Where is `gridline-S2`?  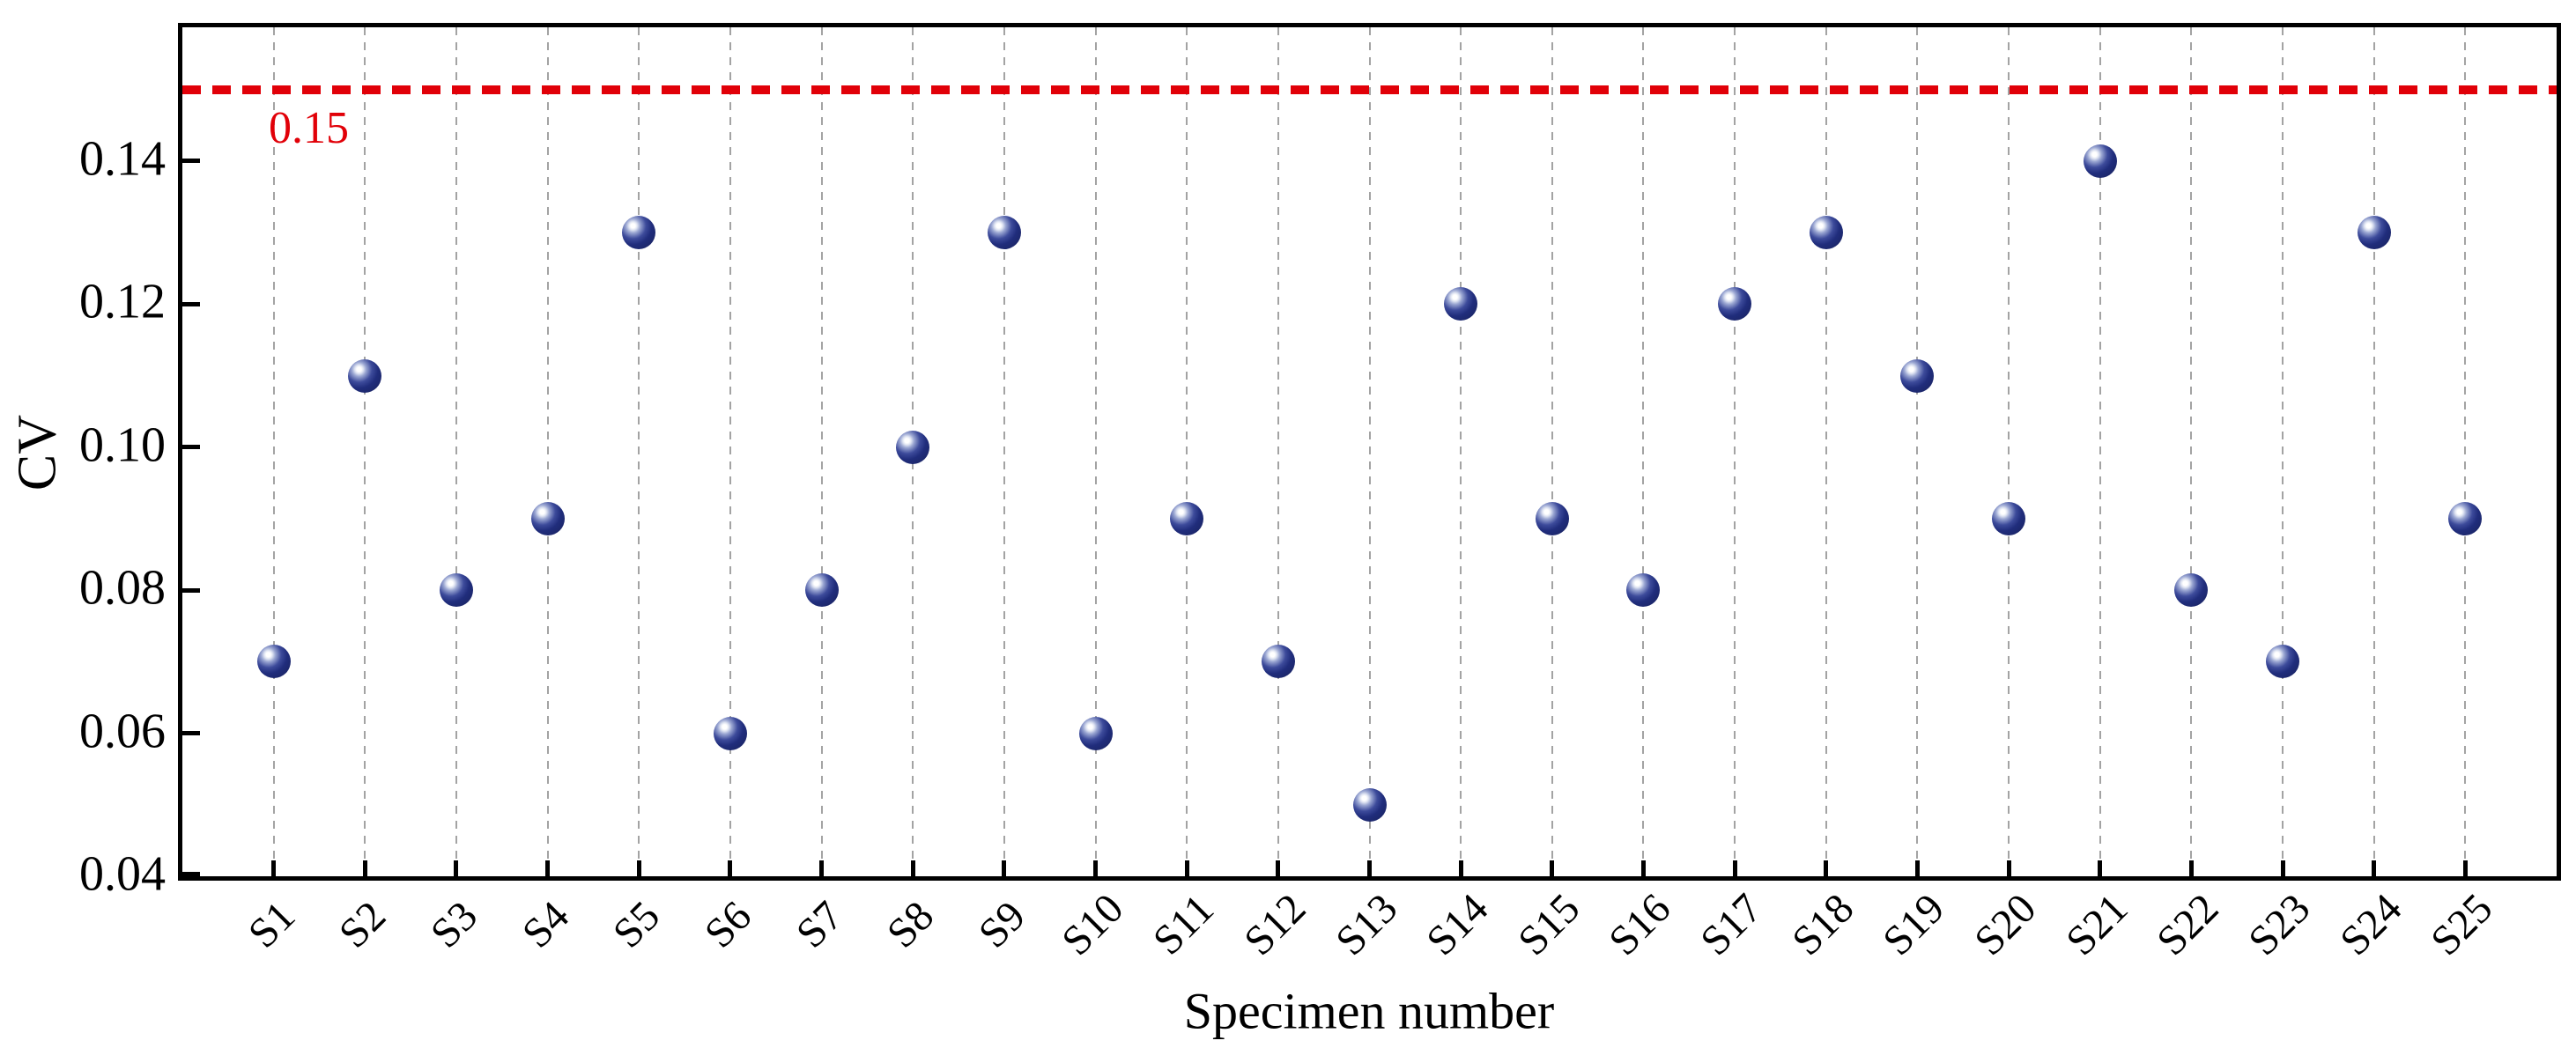
gridline-S2 is located at coordinates (365, 451).